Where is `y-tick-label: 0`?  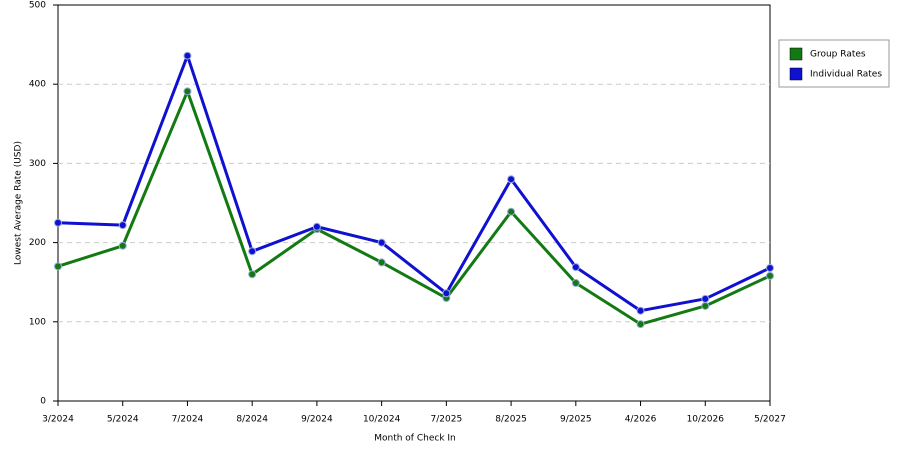
y-tick-label: 0 is located at coordinates (43, 402).